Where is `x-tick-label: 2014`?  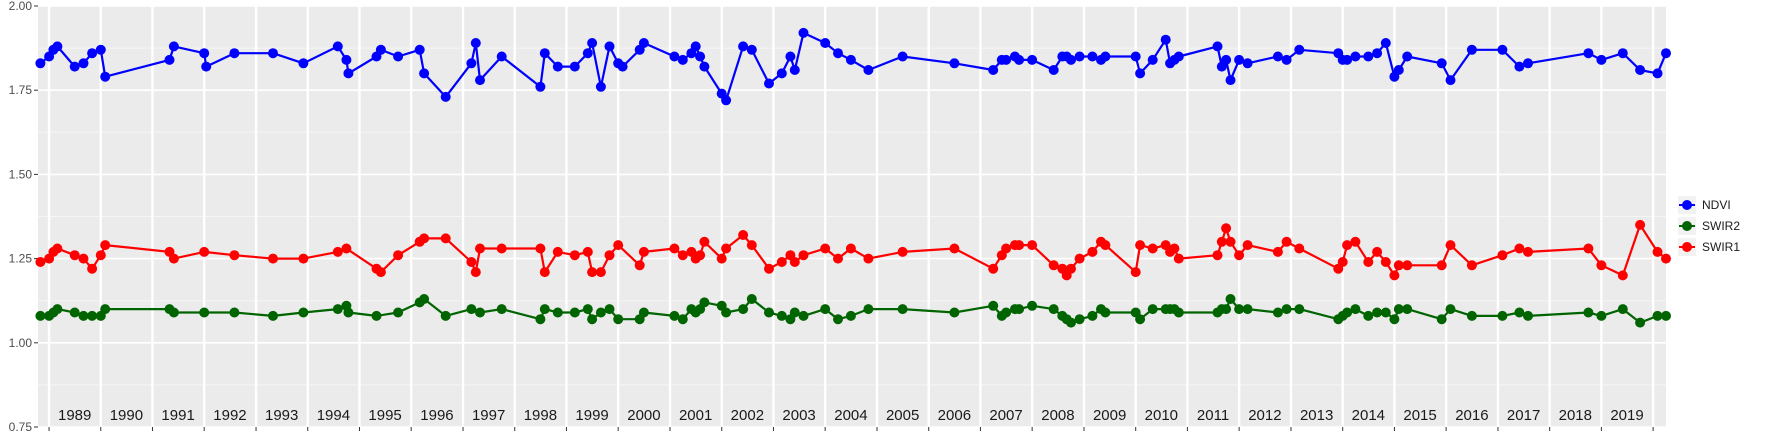
x-tick-label: 2014 is located at coordinates (1368, 415).